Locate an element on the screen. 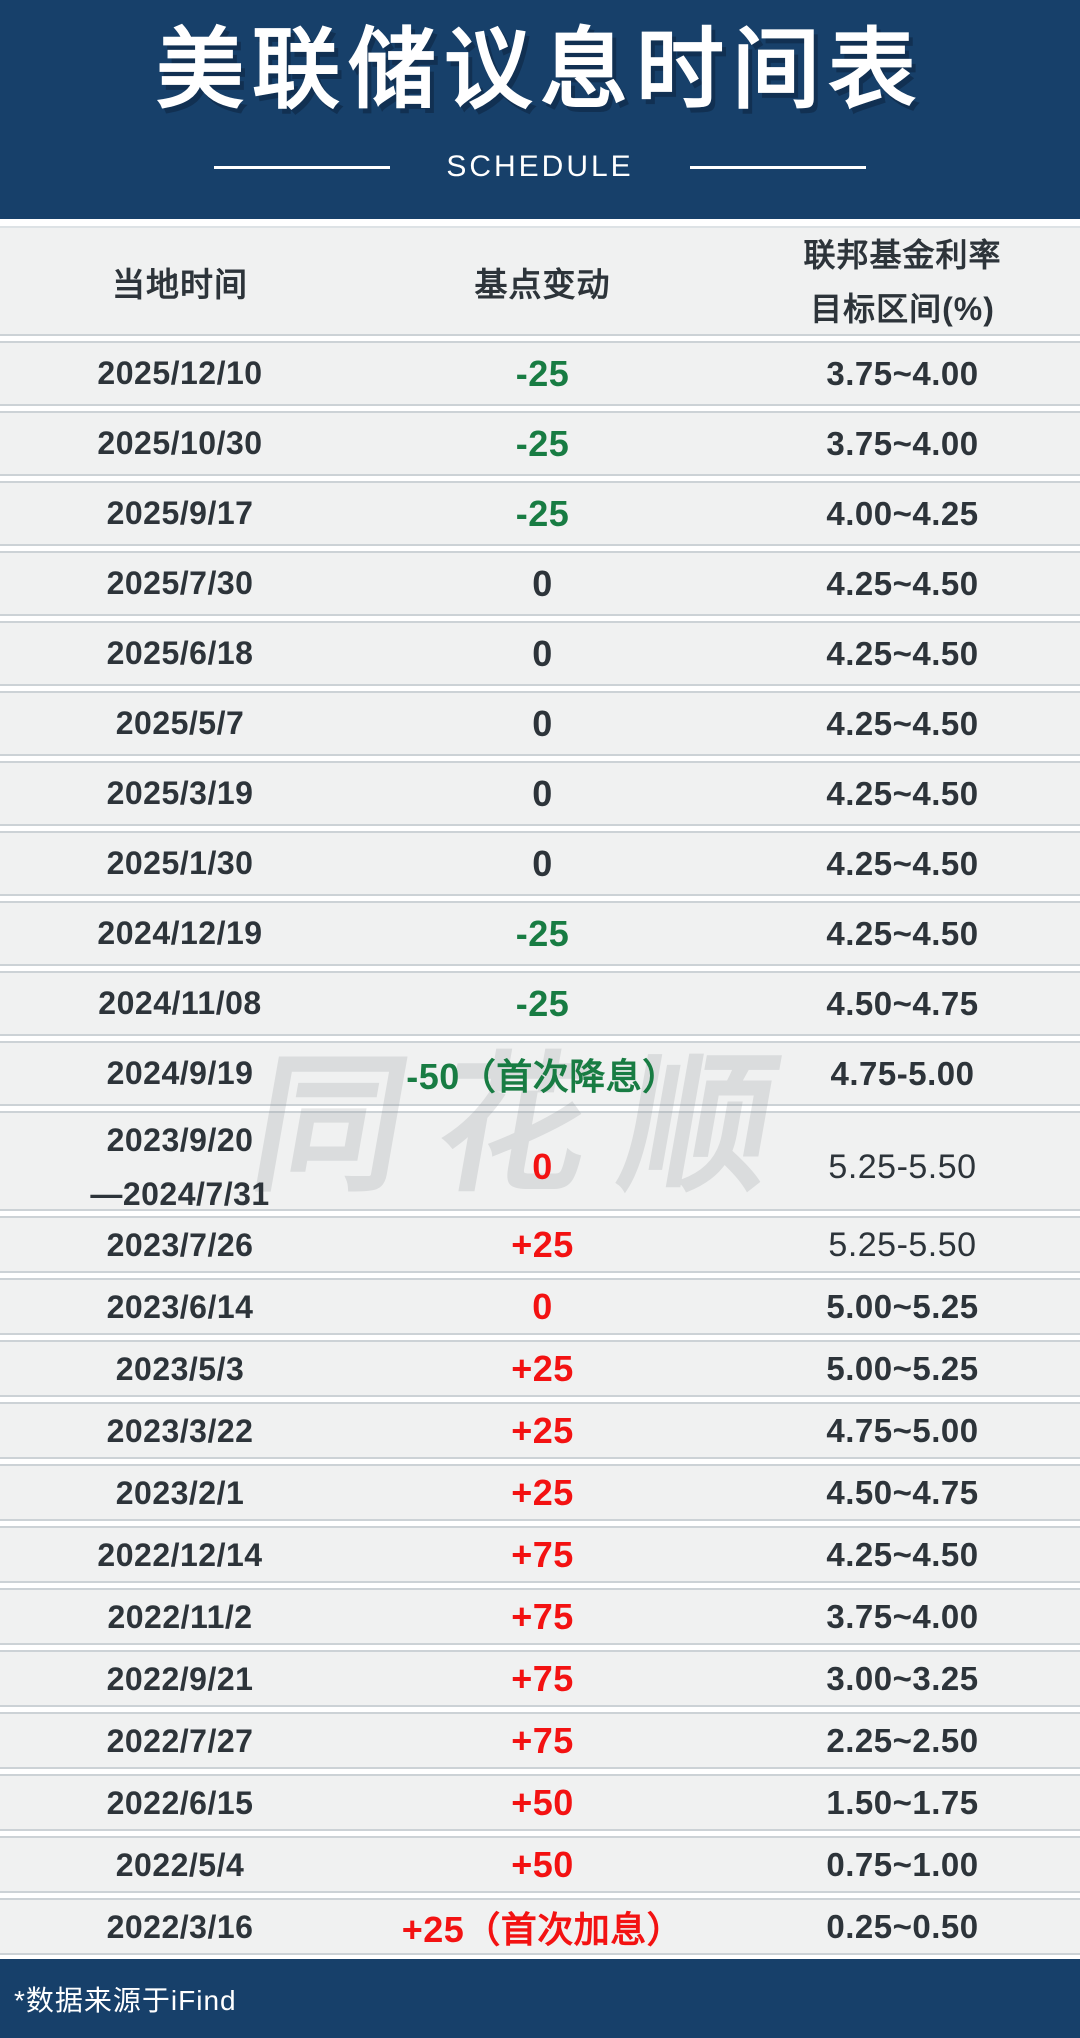 The height and width of the screenshot is (2038, 1080). page-title: 美联储议息时间表 is located at coordinates (539, 69).